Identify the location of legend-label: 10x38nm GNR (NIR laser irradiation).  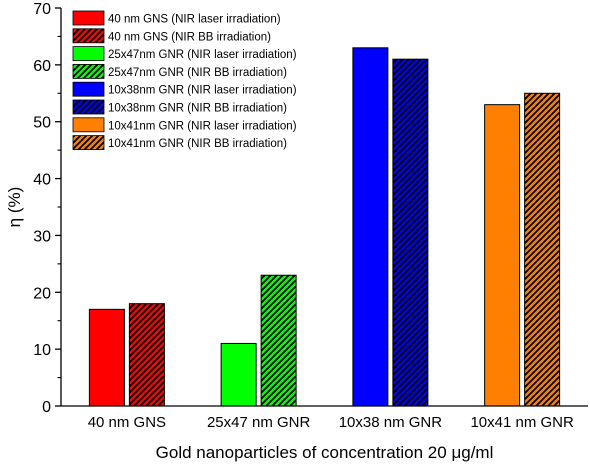
(202, 91).